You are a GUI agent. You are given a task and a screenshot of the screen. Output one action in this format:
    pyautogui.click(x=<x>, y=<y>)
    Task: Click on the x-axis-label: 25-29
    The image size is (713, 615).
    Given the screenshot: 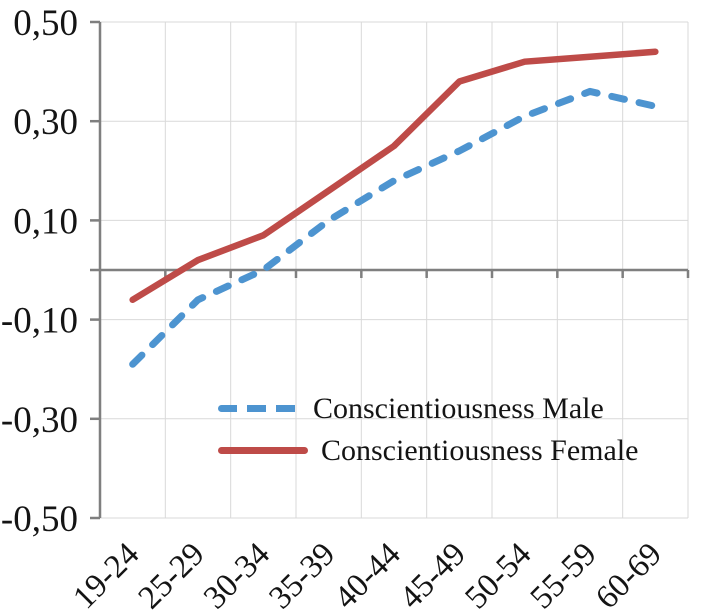 What is the action you would take?
    pyautogui.click(x=172, y=575)
    